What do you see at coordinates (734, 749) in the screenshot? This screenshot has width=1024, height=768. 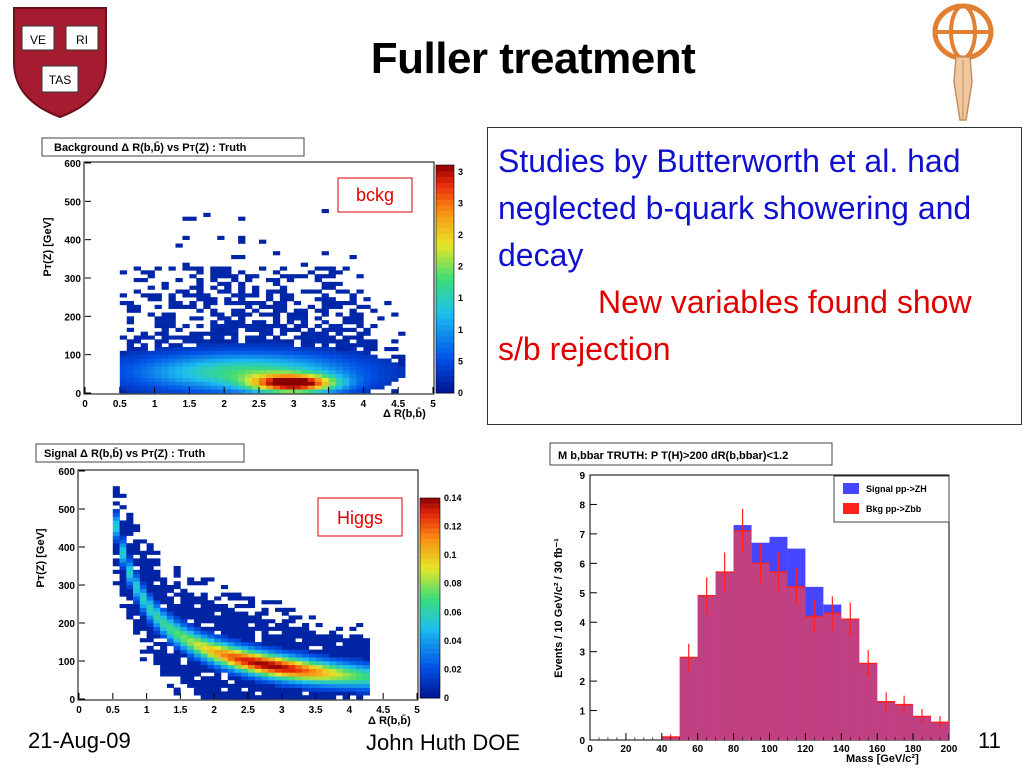 I see `mass-x-tick-label: 80` at bounding box center [734, 749].